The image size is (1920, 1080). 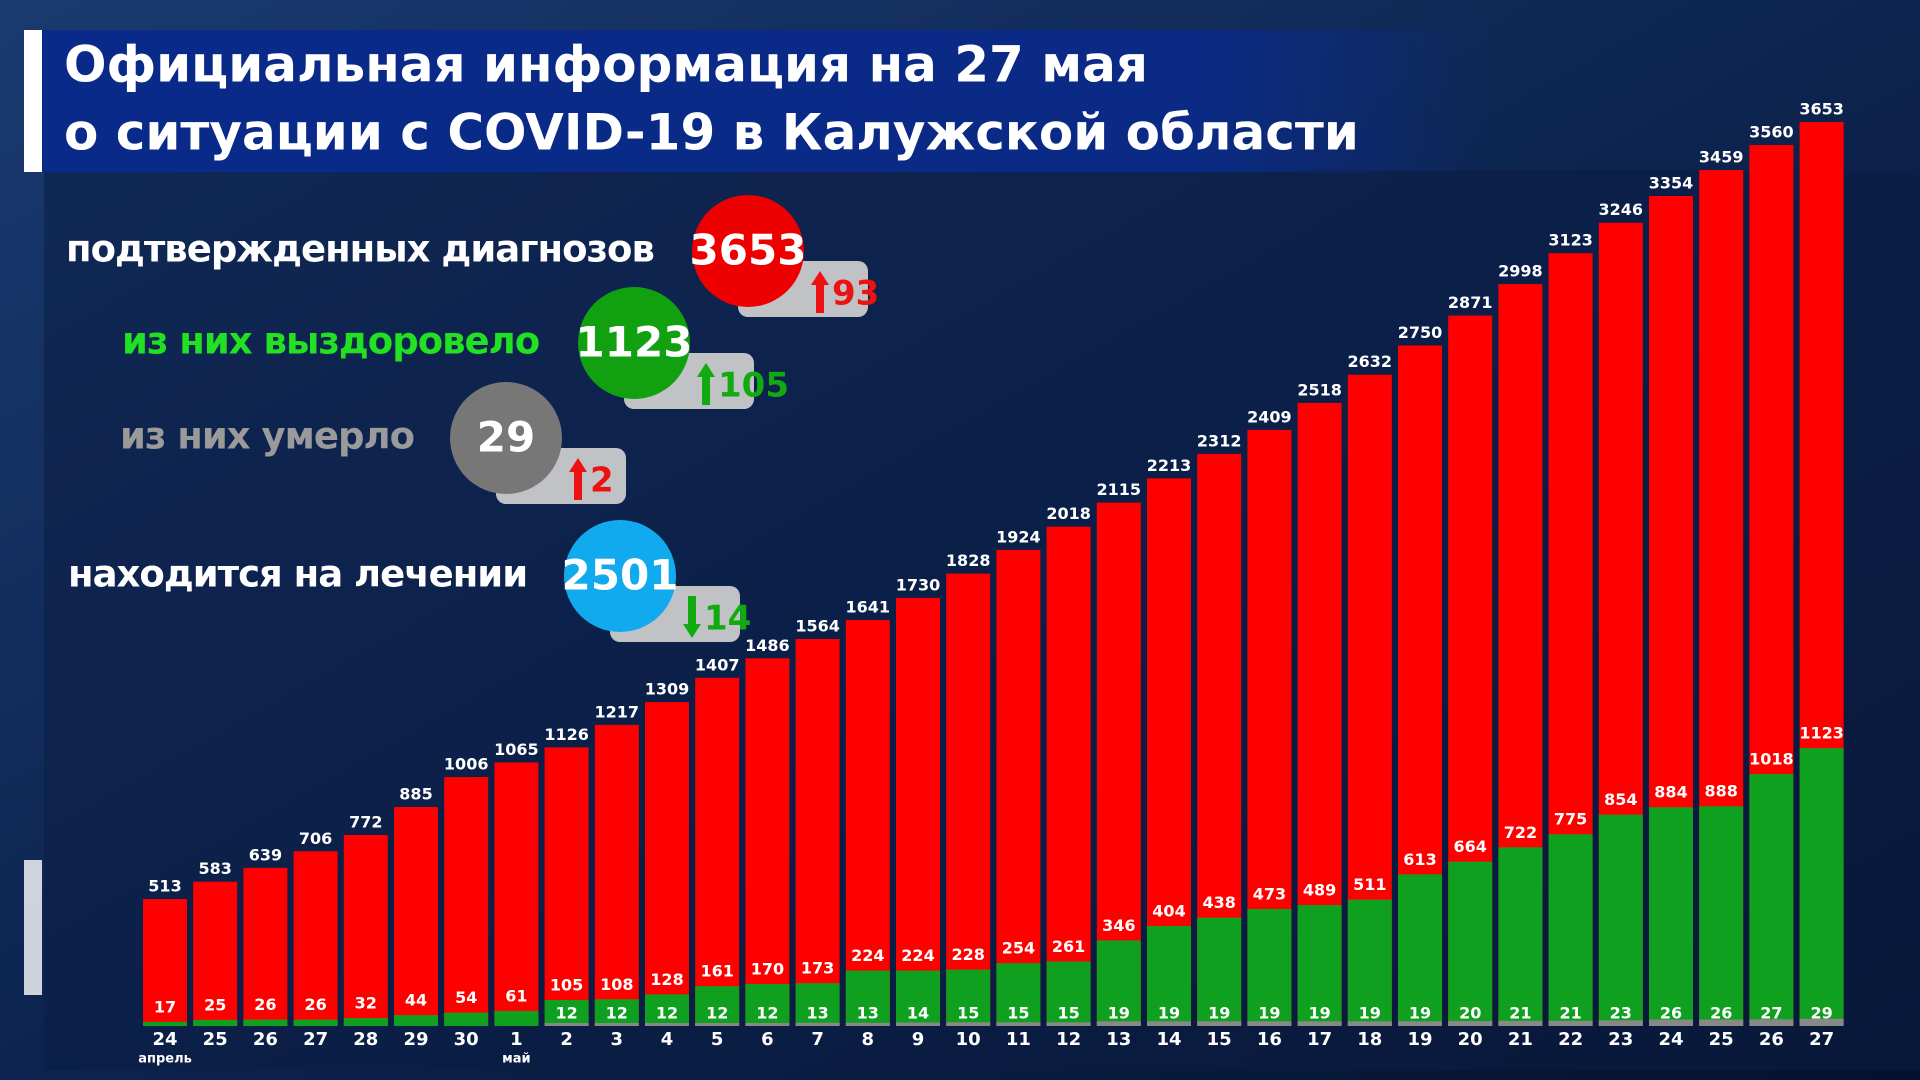 What do you see at coordinates (164, 886) in the screenshot?
I see `value-label: 513` at bounding box center [164, 886].